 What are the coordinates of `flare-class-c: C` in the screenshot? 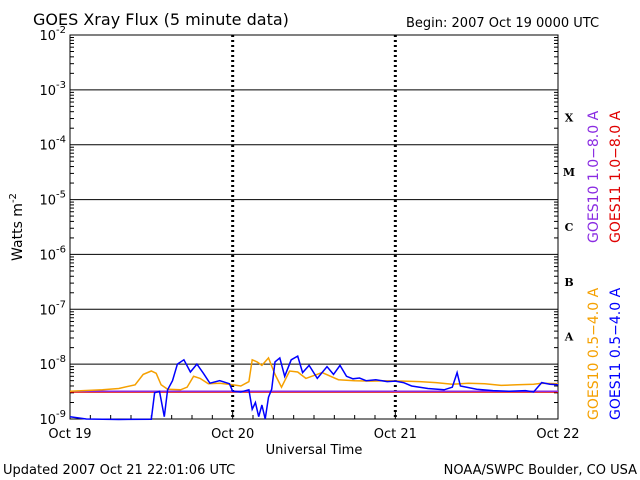 It's located at (569, 227).